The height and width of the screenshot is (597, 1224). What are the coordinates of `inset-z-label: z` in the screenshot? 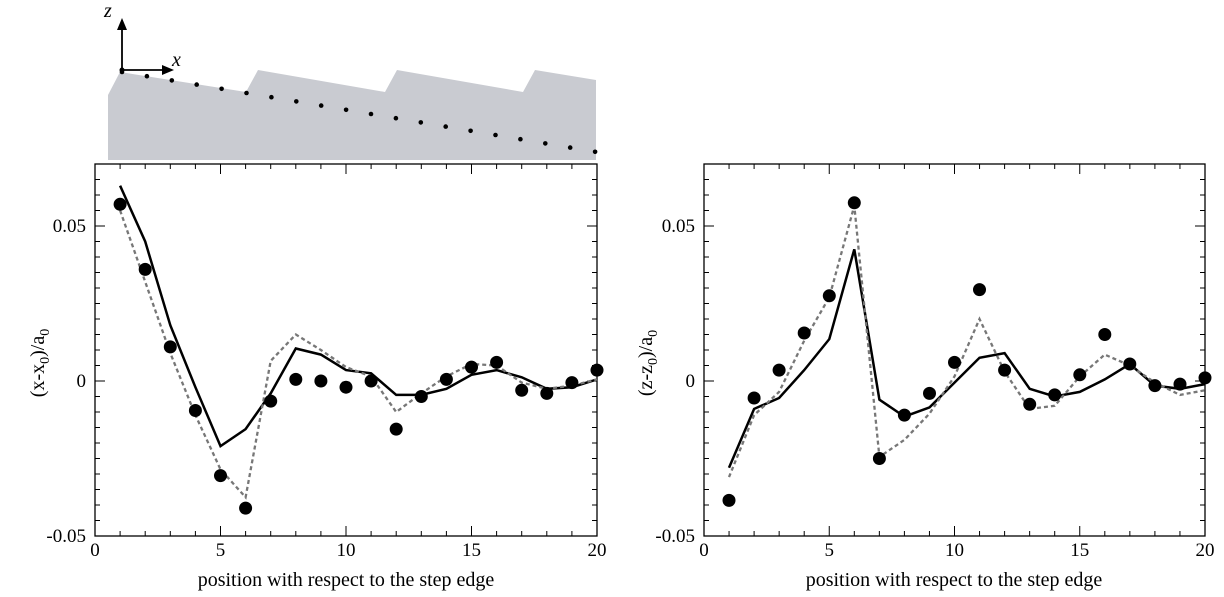 It's located at (107, 11).